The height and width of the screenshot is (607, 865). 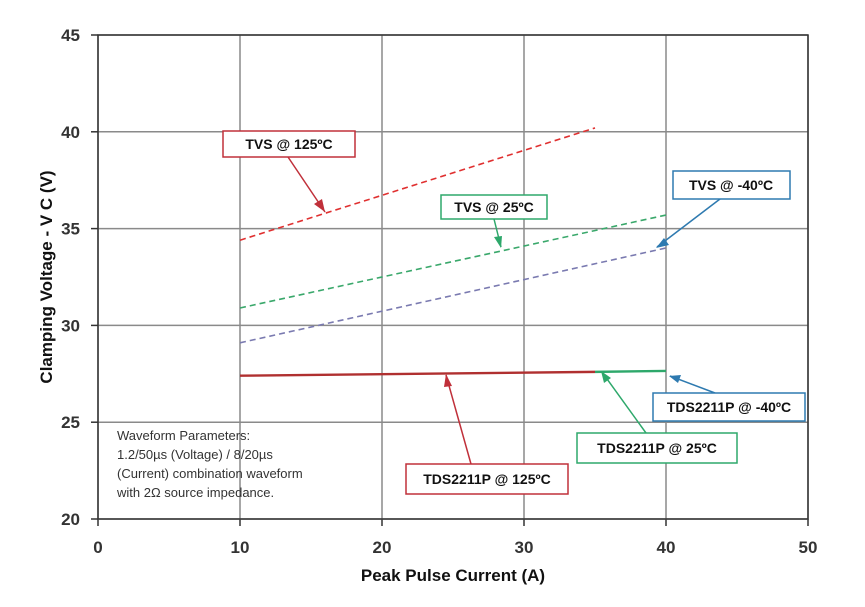 I want to click on y-tick-label: 25, so click(x=70, y=422).